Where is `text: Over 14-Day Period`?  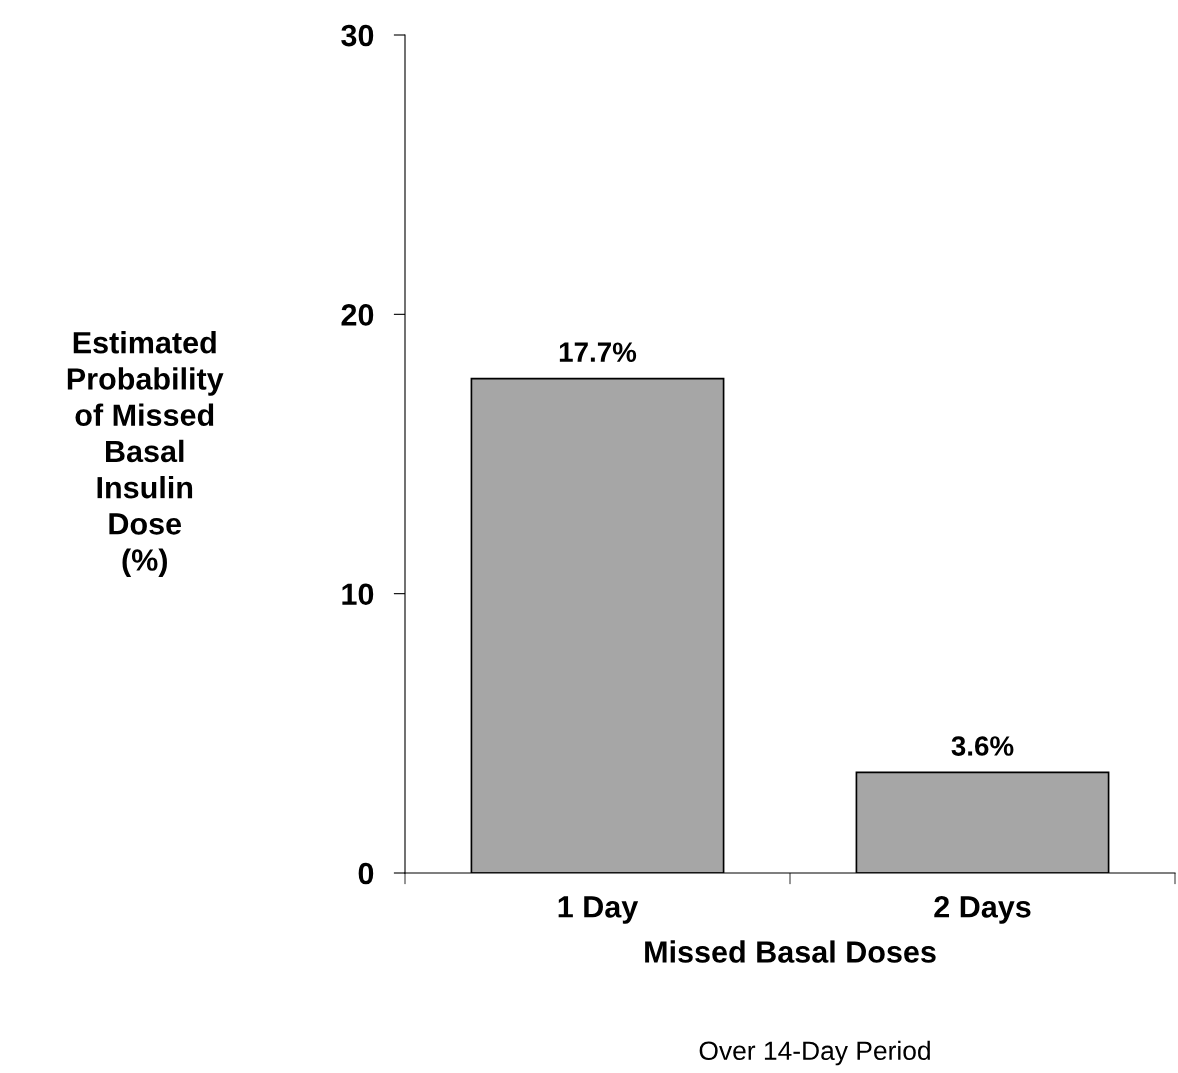
text: Over 14-Day Period is located at coordinates (814, 1053).